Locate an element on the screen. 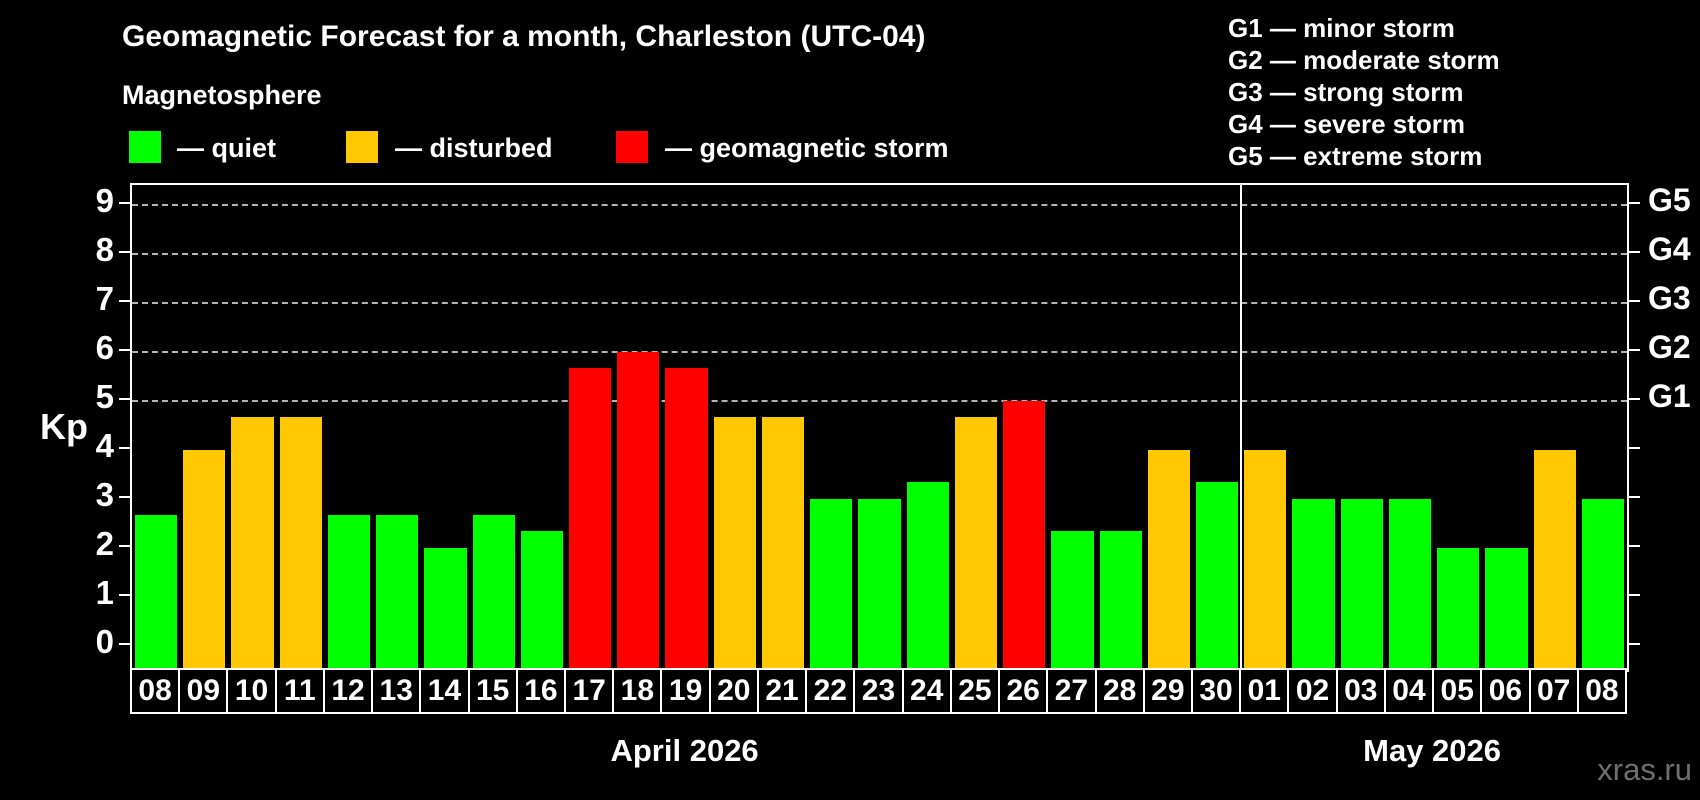 The image size is (1700, 800). day-label-cell: 23 is located at coordinates (878, 691).